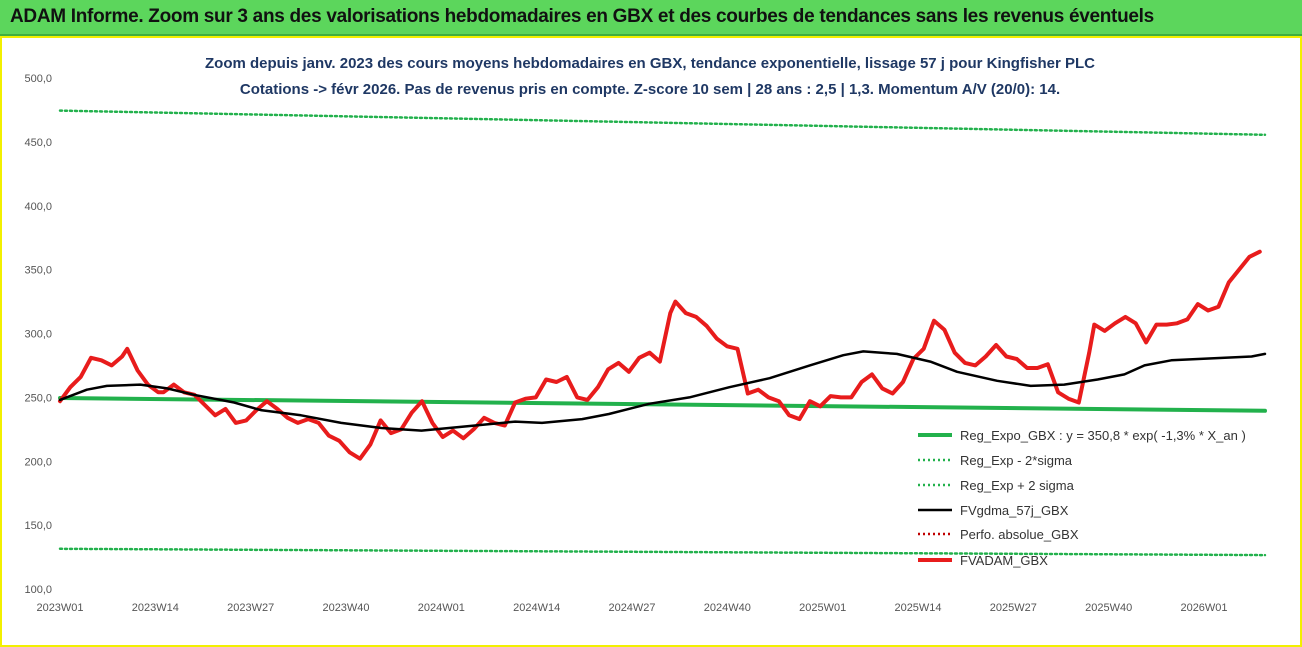  What do you see at coordinates (59, 608) in the screenshot?
I see `x-tick-label: 2023W01` at bounding box center [59, 608].